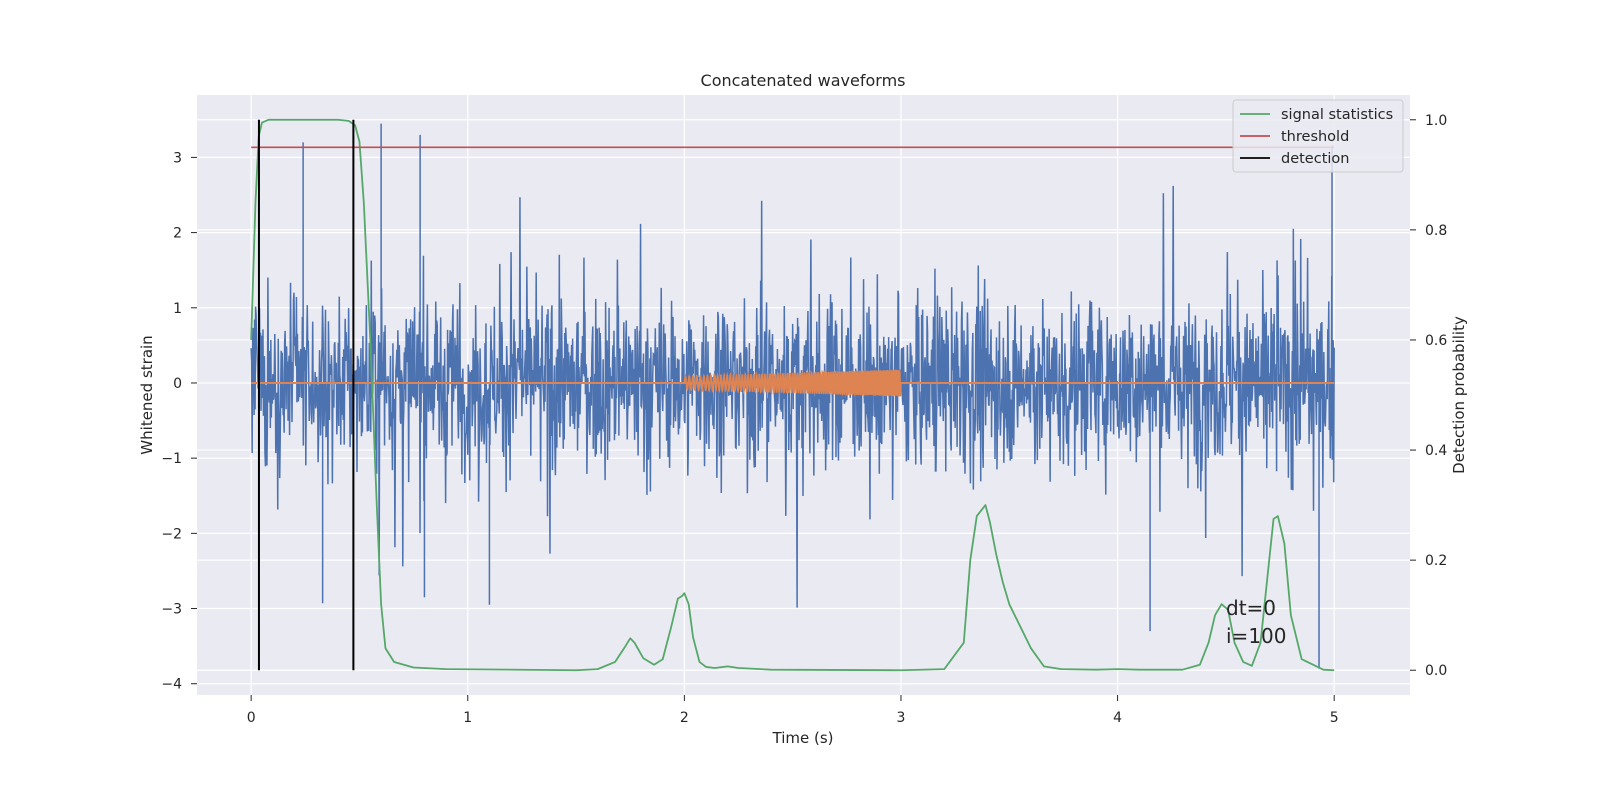 The image size is (1600, 800). Describe the element at coordinates (147, 394) in the screenshot. I see `y-axis-label-left: Whitened strain` at that location.